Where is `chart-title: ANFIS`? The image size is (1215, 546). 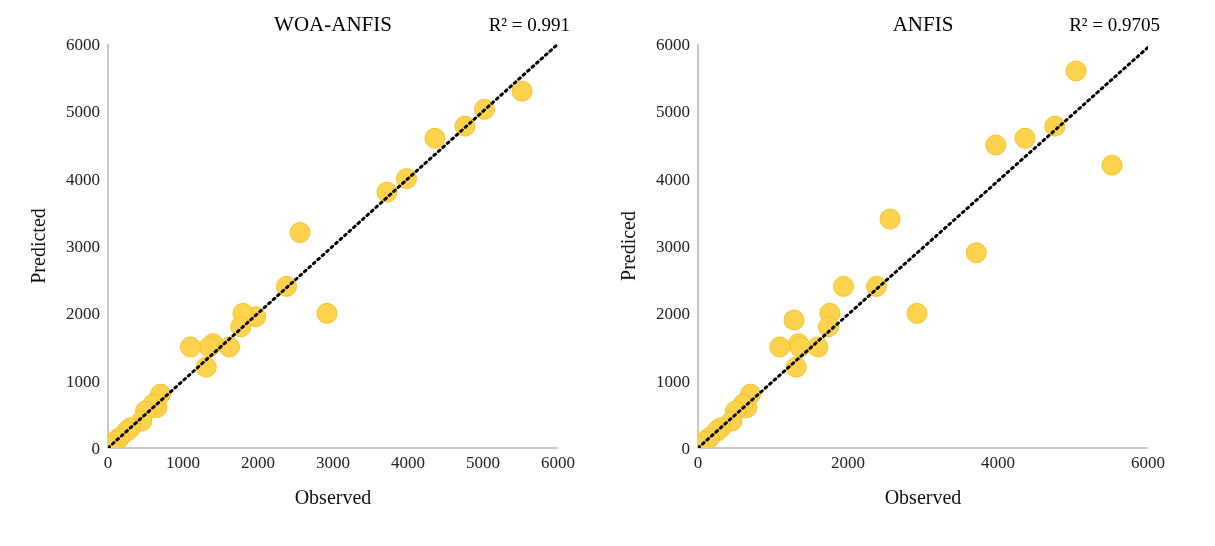
chart-title: ANFIS is located at coordinates (923, 24).